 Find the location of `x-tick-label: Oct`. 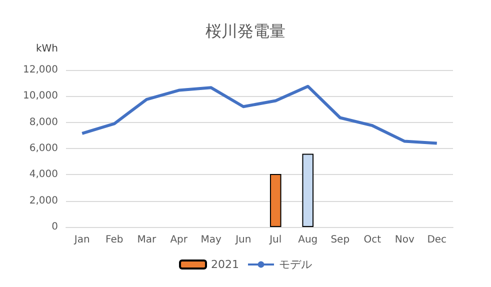

x-tick-label: Oct is located at coordinates (373, 240).